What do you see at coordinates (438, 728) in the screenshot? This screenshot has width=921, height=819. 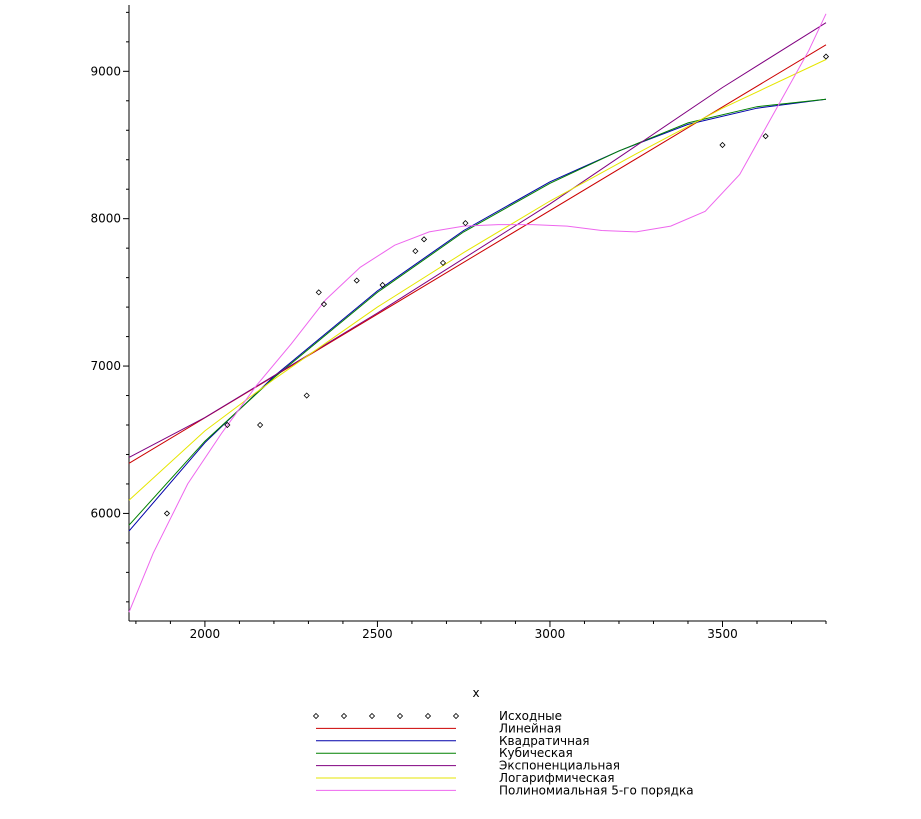 I see `legend-item: Линейная` at bounding box center [438, 728].